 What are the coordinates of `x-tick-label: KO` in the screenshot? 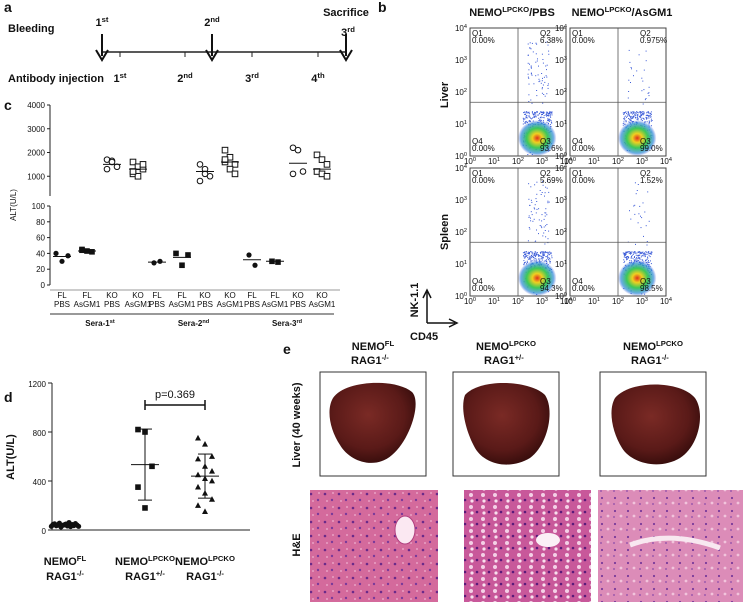 It's located at (298, 295).